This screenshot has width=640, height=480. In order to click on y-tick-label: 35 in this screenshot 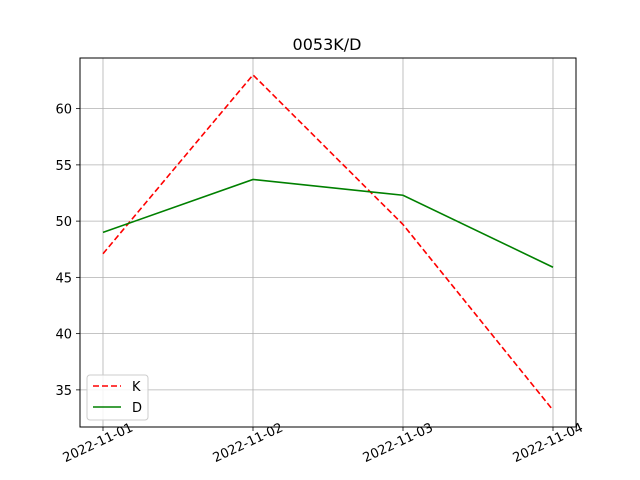, I will do `click(63, 391)`.